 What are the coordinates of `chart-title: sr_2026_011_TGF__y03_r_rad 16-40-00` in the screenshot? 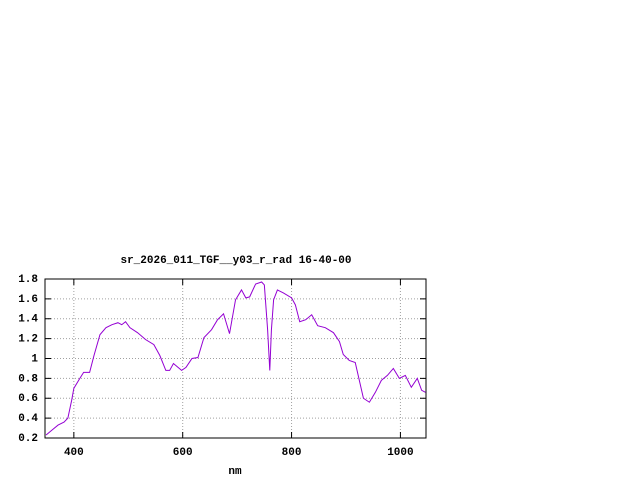 It's located at (235, 261).